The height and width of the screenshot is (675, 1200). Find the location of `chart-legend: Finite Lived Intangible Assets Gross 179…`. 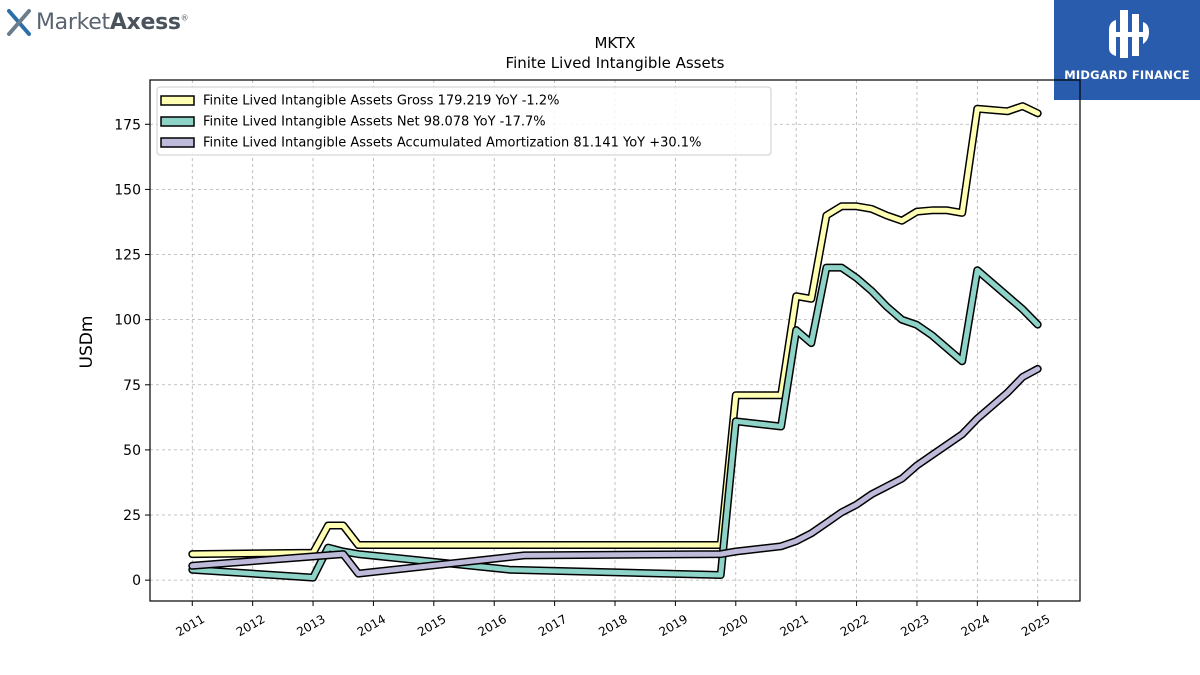

chart-legend: Finite Lived Intangible Assets Gross 179… is located at coordinates (464, 121).